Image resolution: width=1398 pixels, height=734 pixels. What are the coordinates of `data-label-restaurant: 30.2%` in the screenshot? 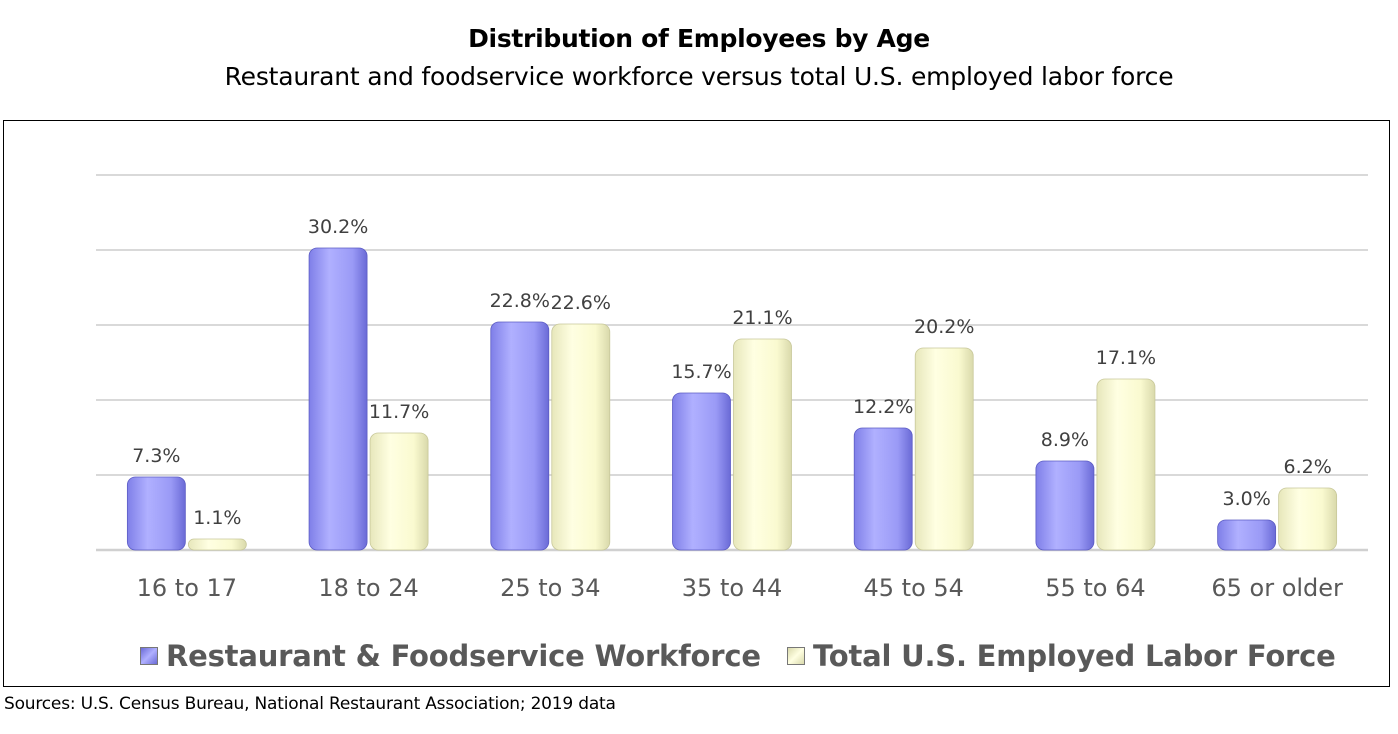 It's located at (338, 227).